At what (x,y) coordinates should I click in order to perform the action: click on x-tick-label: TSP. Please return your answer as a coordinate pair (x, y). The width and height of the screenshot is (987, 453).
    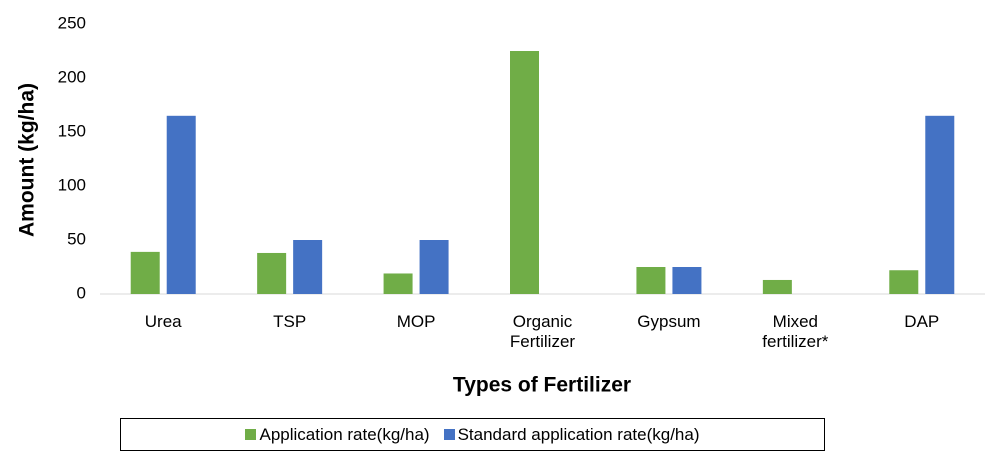
    Looking at the image, I should click on (290, 321).